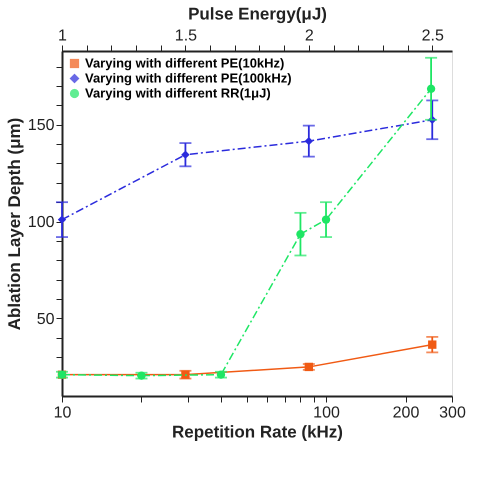 This screenshot has height=477, width=486. I want to click on x2-tick-label: 2, so click(309, 36).